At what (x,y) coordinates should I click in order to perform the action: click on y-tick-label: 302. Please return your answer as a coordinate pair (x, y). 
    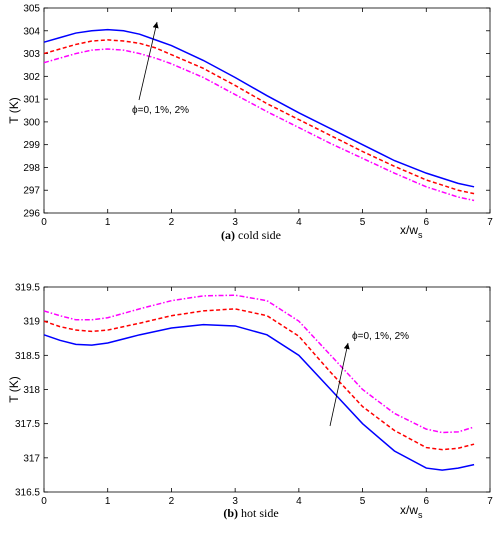
    Looking at the image, I should click on (31, 77).